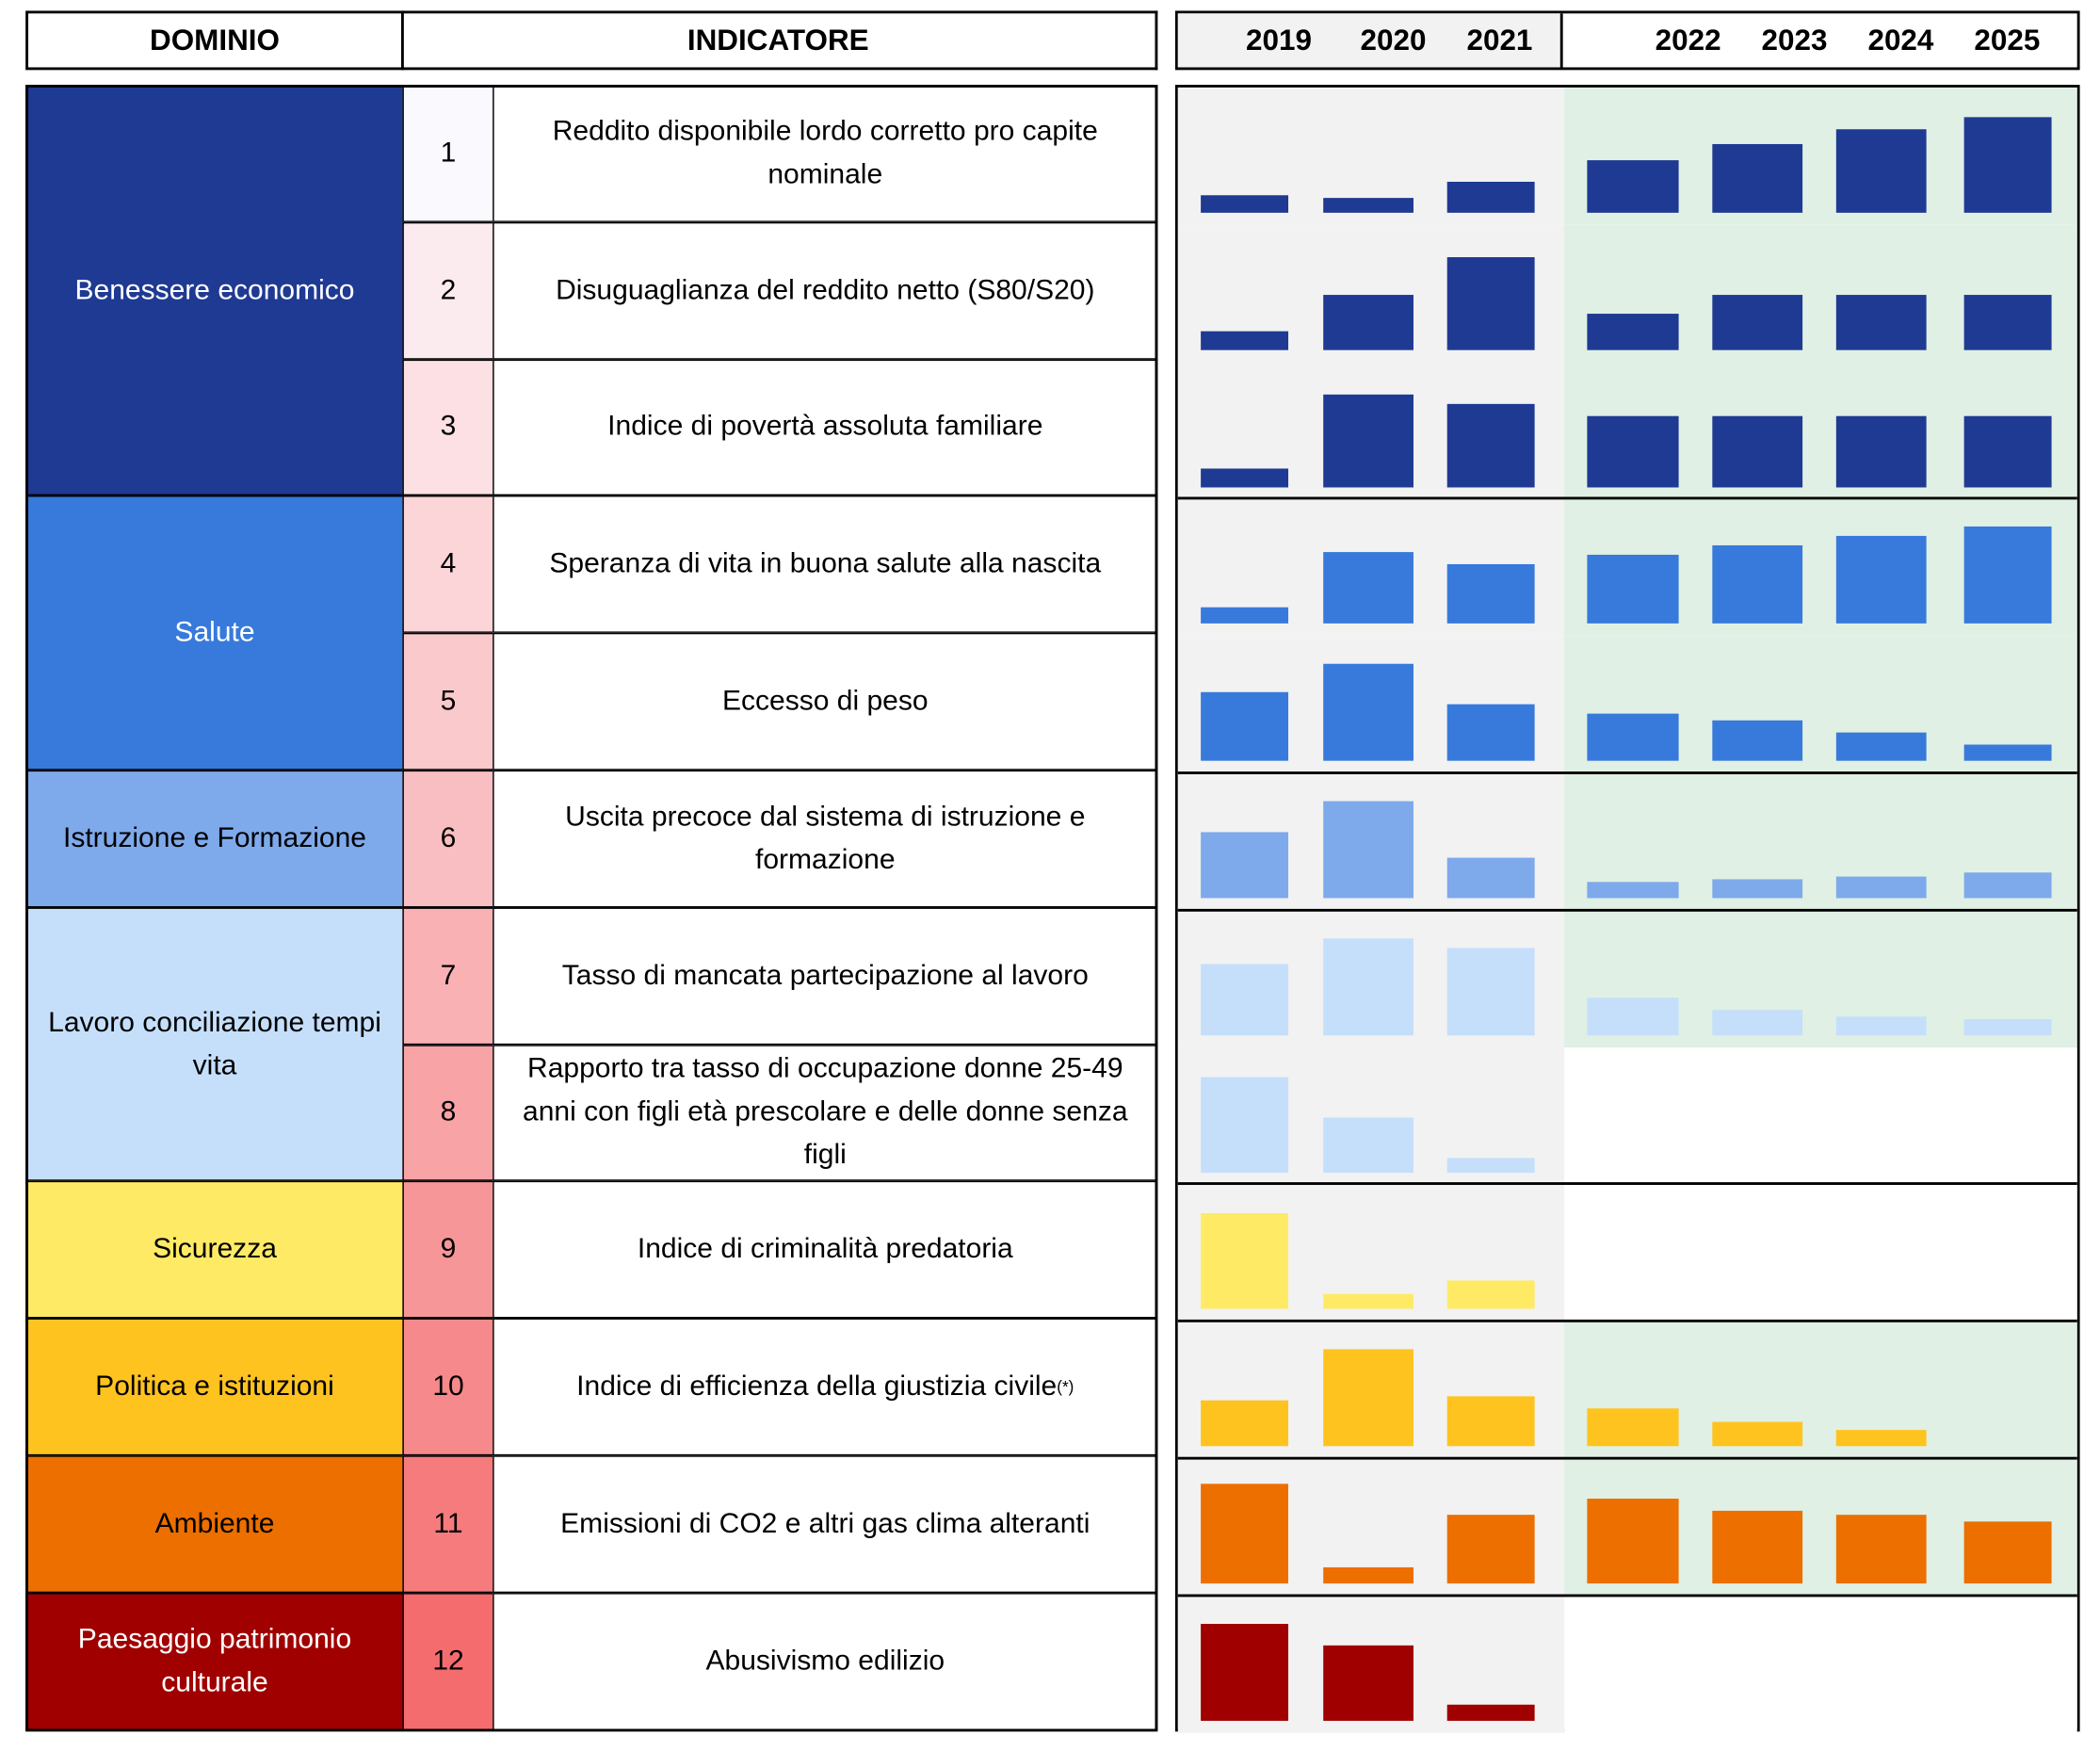 This screenshot has width=2100, height=1752. What do you see at coordinates (825, 1250) in the screenshot?
I see `indicator-name: Indice di criminalità predatoria` at bounding box center [825, 1250].